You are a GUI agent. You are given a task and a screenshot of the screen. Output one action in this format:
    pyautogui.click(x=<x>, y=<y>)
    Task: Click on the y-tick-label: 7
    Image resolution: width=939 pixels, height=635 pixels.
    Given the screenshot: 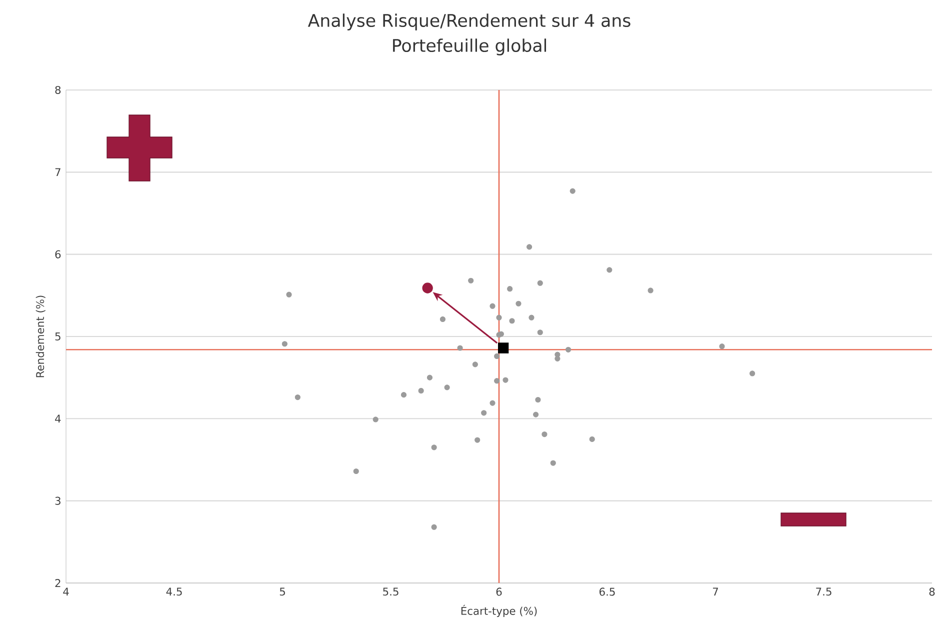 What is the action you would take?
    pyautogui.click(x=57, y=172)
    